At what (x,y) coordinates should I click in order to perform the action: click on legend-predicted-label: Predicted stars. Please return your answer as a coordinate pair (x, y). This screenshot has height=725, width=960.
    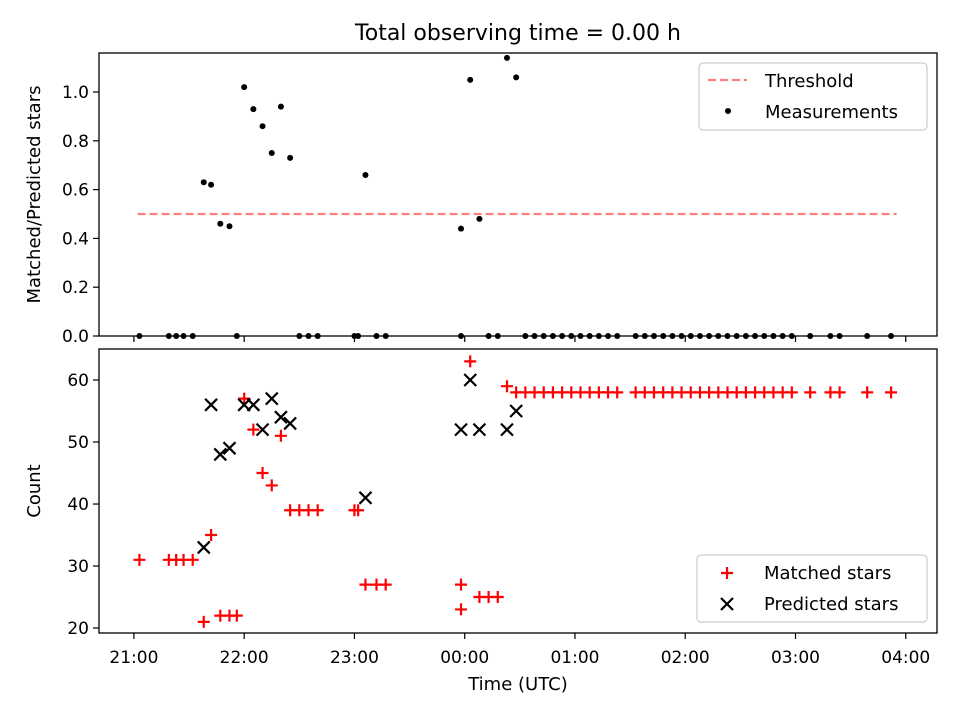
    Looking at the image, I should click on (831, 604).